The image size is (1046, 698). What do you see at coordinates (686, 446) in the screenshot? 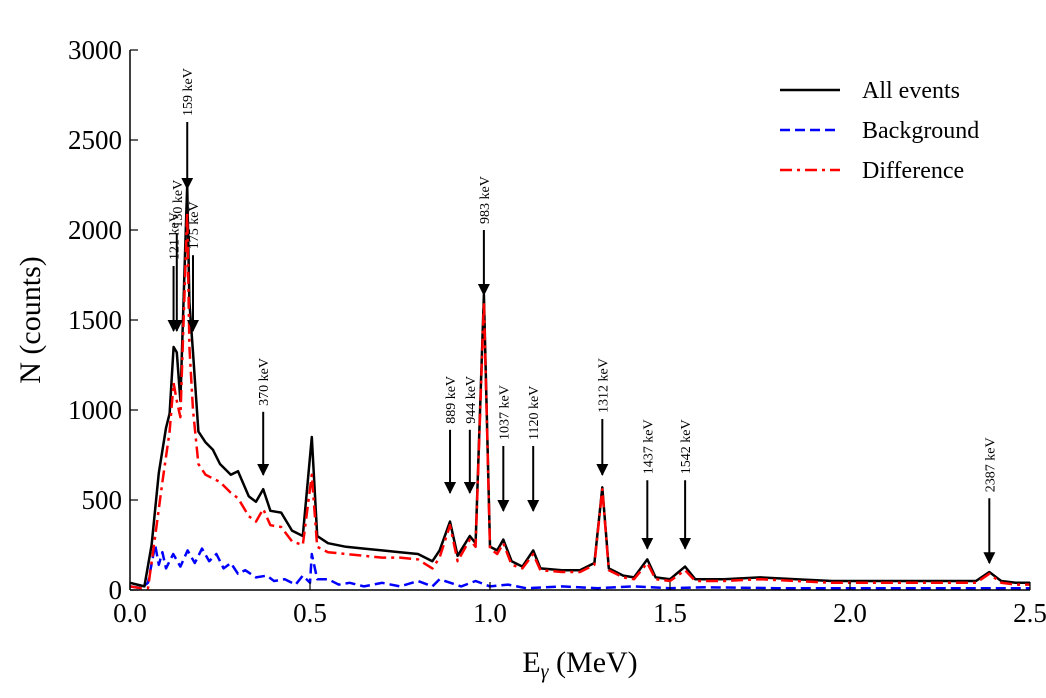
I see `peak-label: 1542 keV` at bounding box center [686, 446].